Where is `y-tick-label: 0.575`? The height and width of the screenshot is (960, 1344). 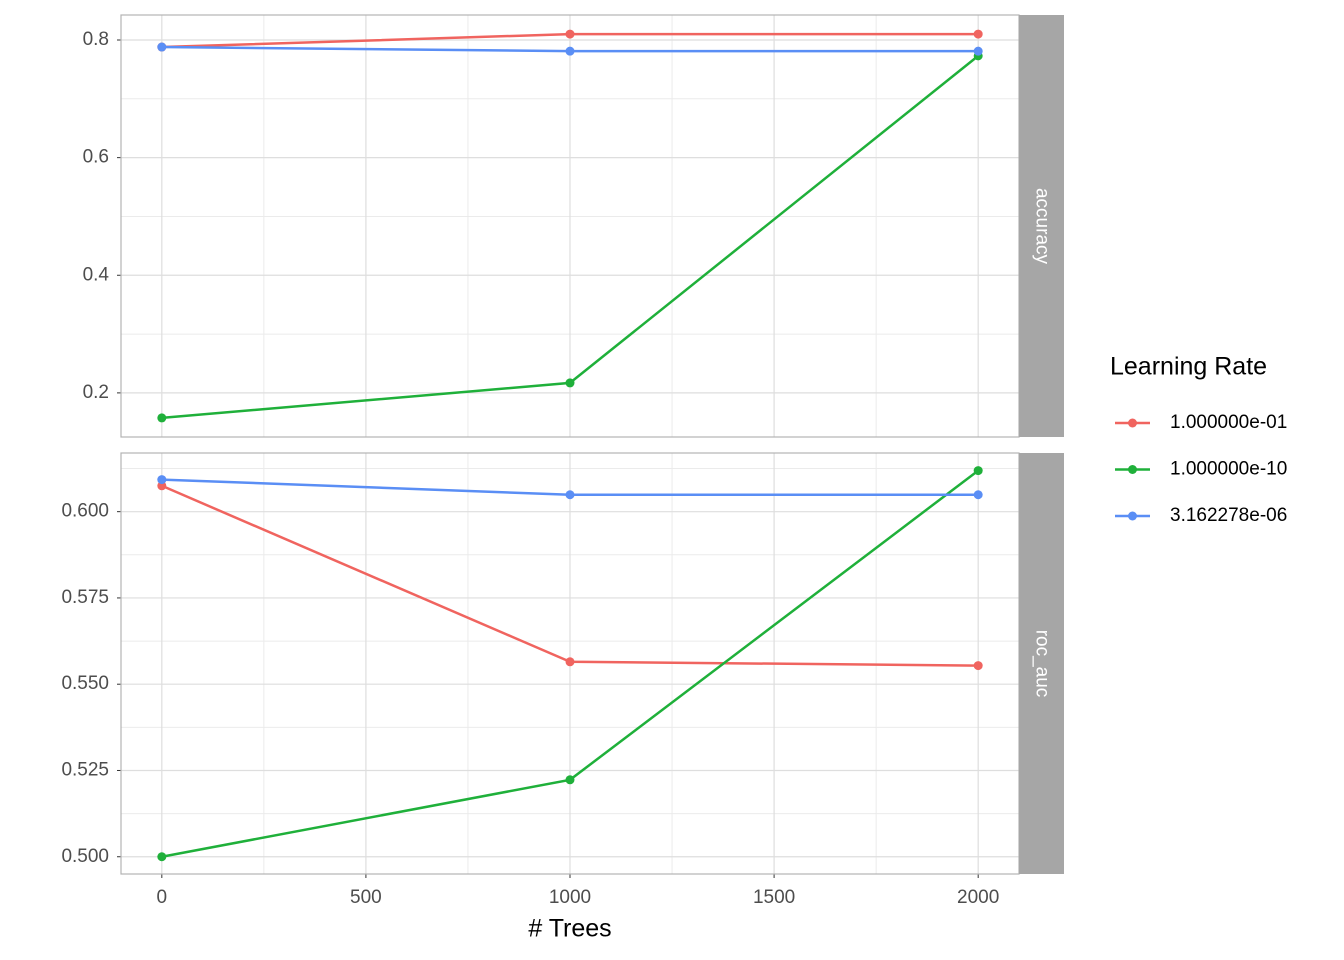
y-tick-label: 0.575 is located at coordinates (85, 597).